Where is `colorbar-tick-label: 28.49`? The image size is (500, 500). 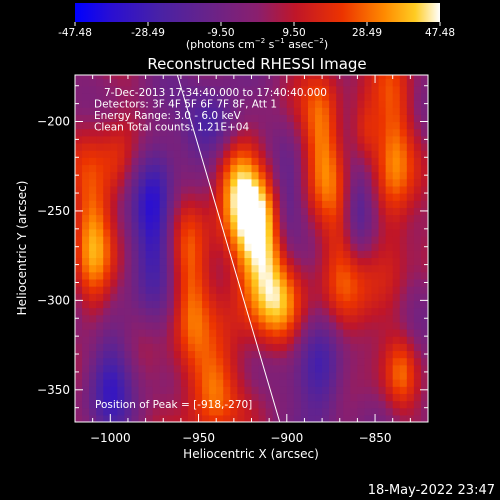 colorbar-tick-label: 28.49 is located at coordinates (367, 33).